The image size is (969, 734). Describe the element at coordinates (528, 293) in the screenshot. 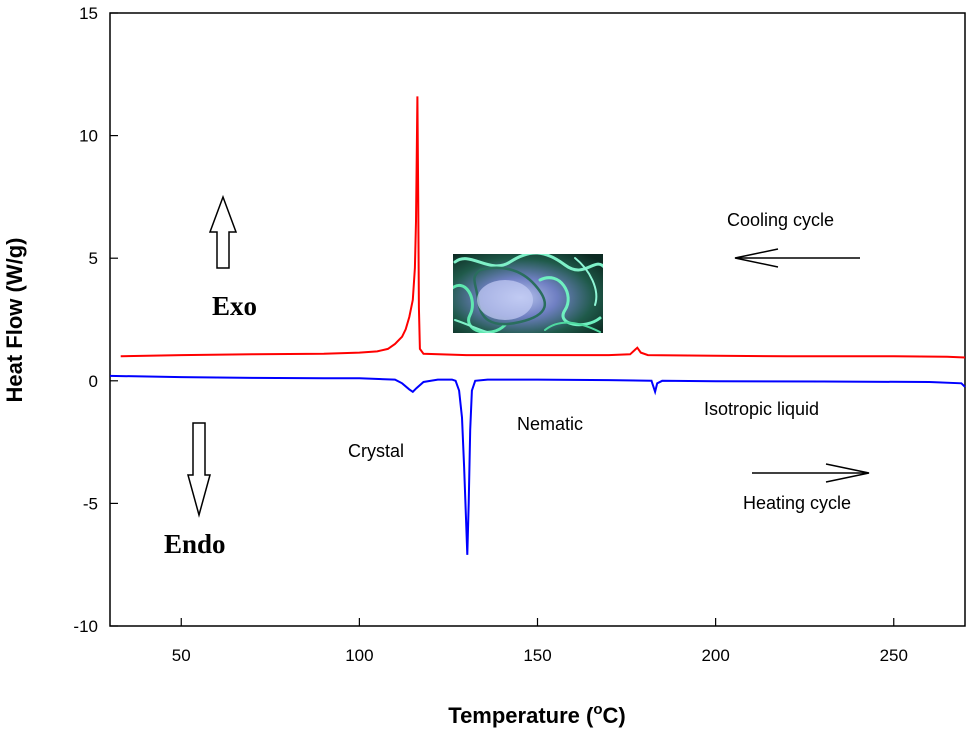

I see `micrograph-inset` at that location.